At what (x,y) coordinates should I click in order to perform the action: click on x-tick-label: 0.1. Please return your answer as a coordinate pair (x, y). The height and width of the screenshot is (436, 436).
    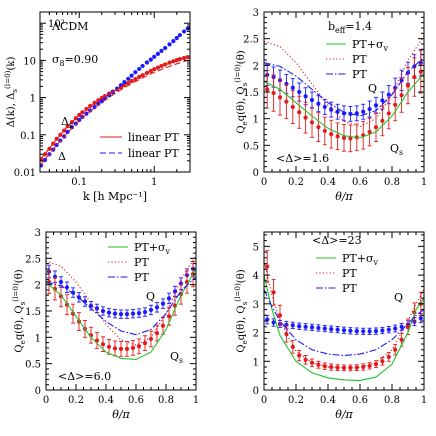
    Looking at the image, I should click on (79, 182).